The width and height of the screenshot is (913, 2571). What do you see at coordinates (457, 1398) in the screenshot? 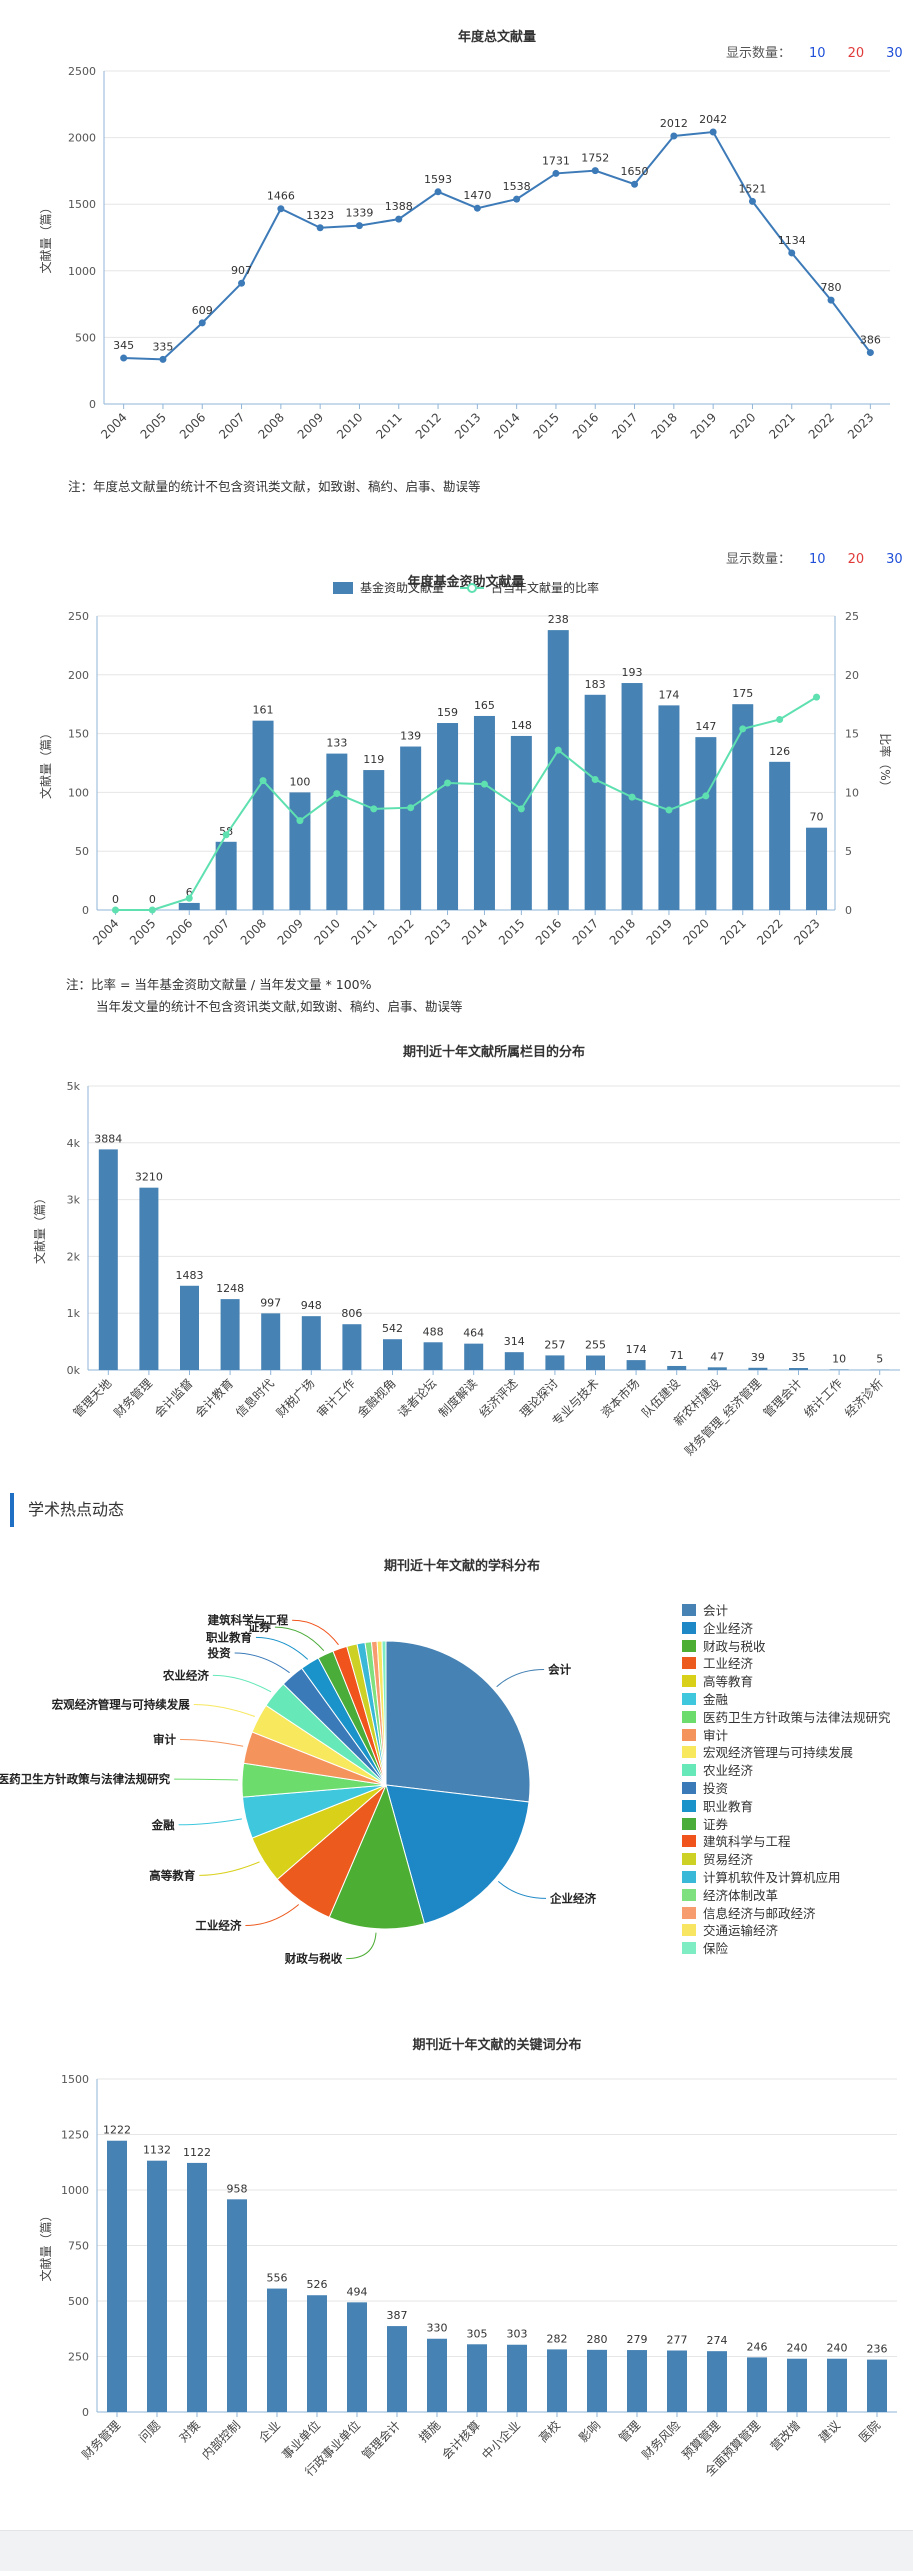
I see `columns-xtick: 制度解读` at bounding box center [457, 1398].